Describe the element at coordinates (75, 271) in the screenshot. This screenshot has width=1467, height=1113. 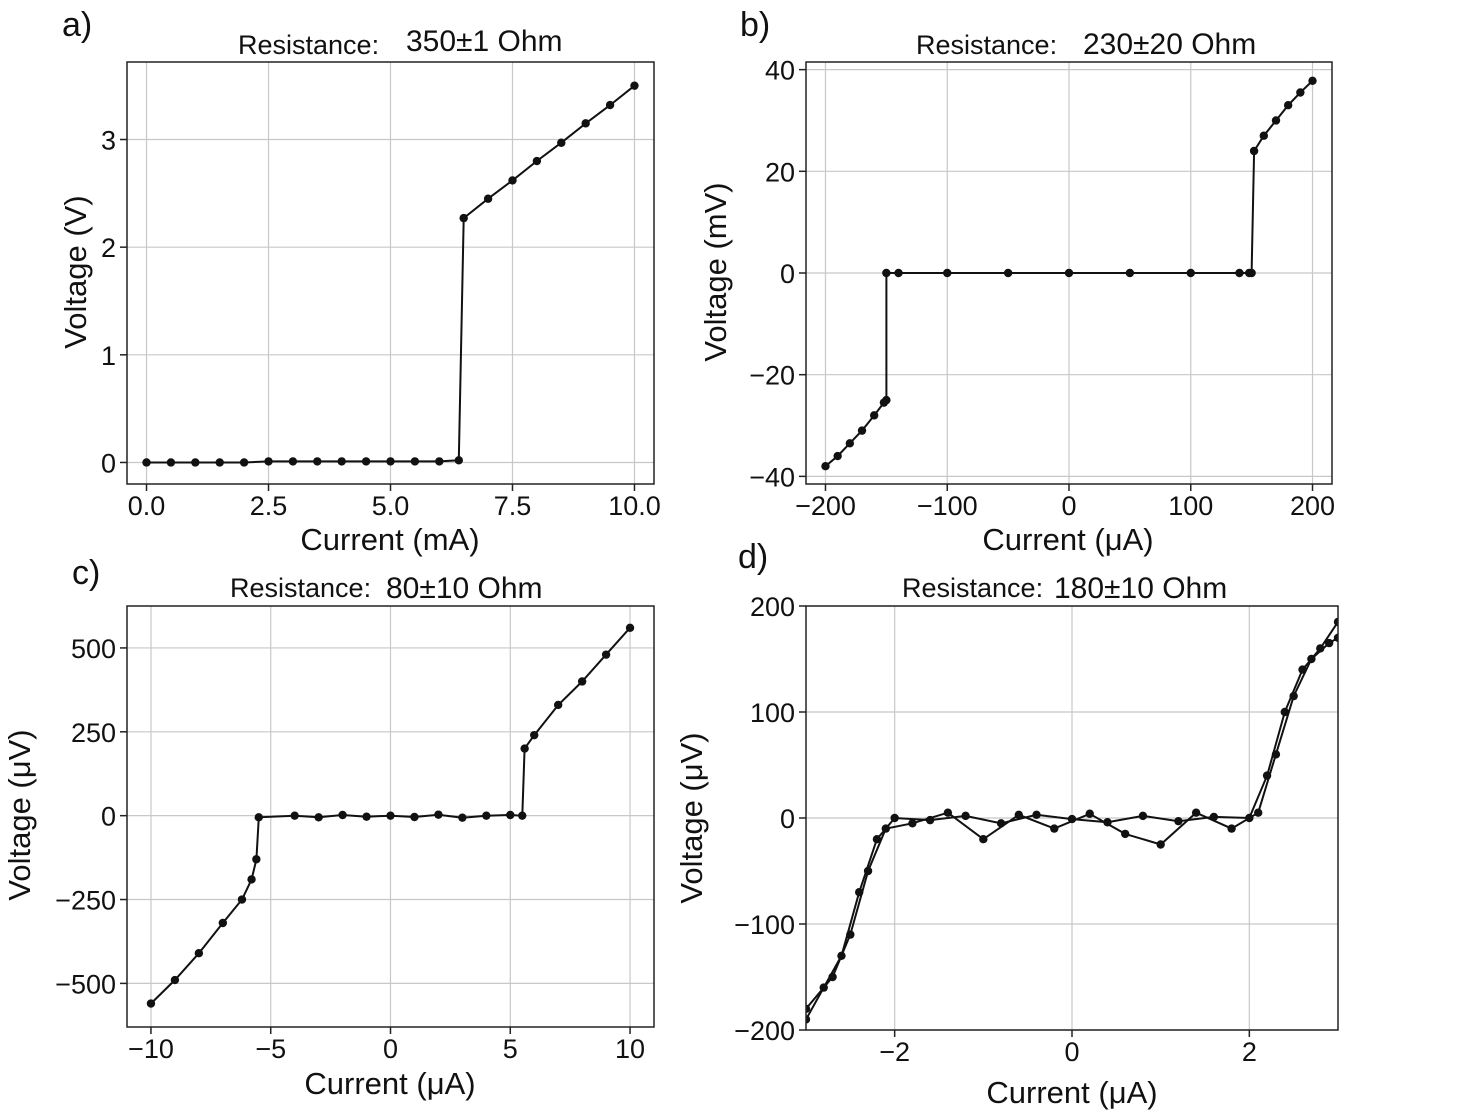
I see `panel-a-y-axis-label: Voltage (V)` at that location.